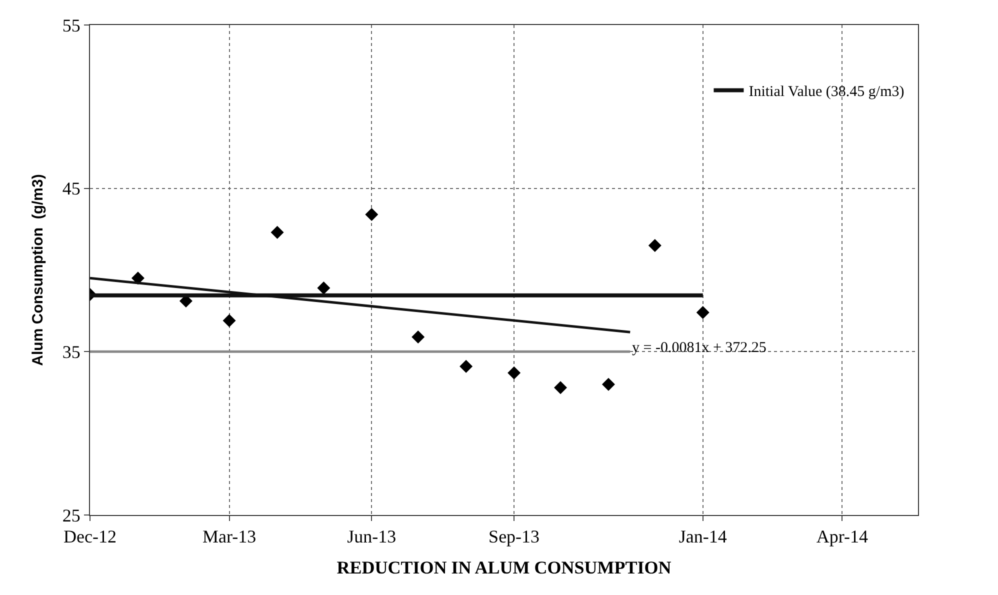  I want to click on y-tick-label: 25, so click(71, 515).